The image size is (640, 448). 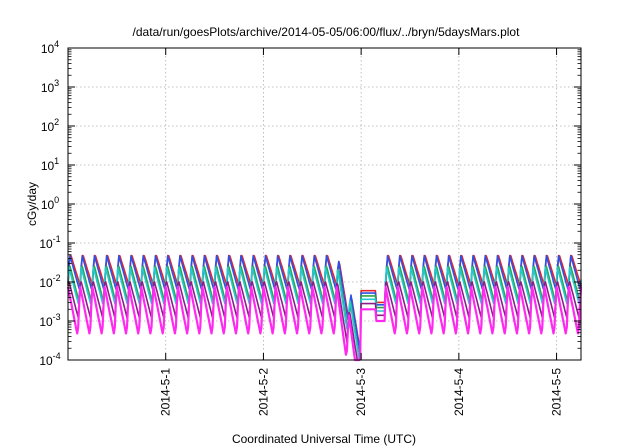 What do you see at coordinates (50, 125) in the screenshot?
I see `y-tick-label: 10²` at bounding box center [50, 125].